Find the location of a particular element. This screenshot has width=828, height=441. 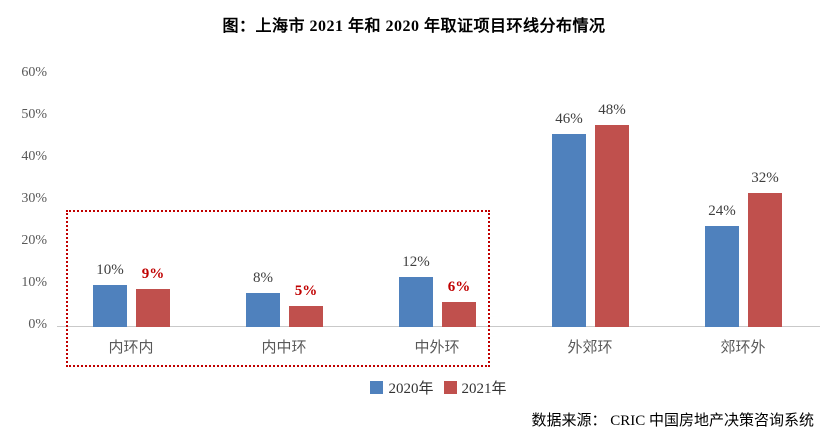

y-tick-1: 10% is located at coordinates (34, 282).